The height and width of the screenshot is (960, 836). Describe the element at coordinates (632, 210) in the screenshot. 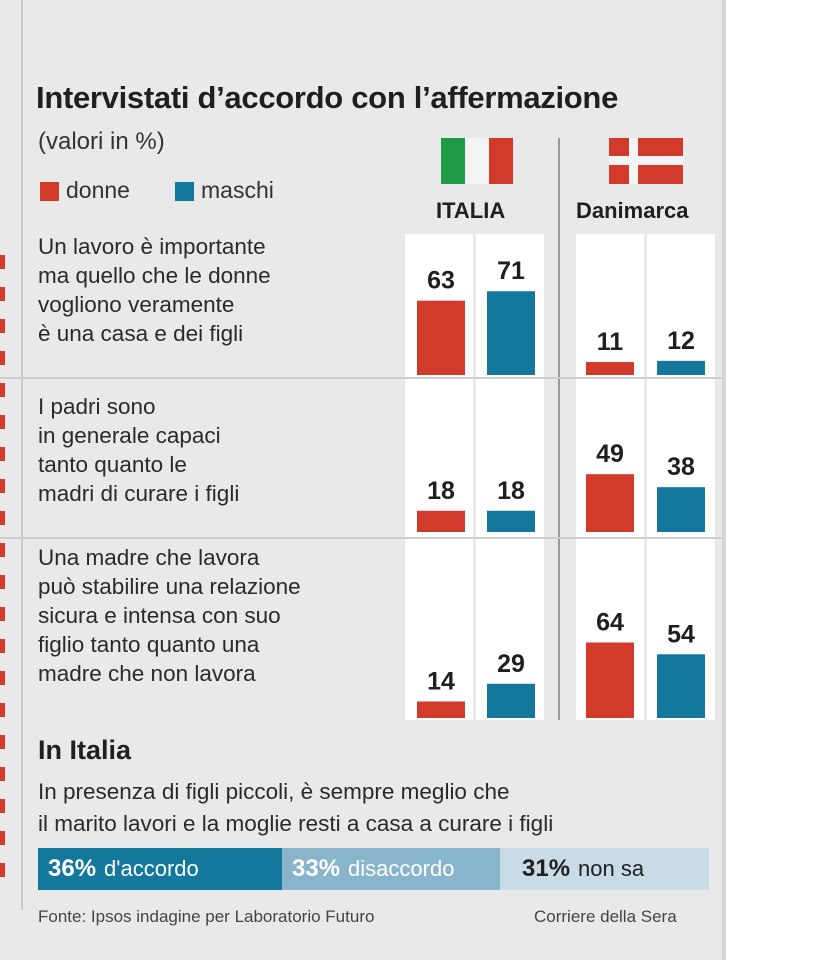

I see `country-label-danimarca: Danimarca` at that location.